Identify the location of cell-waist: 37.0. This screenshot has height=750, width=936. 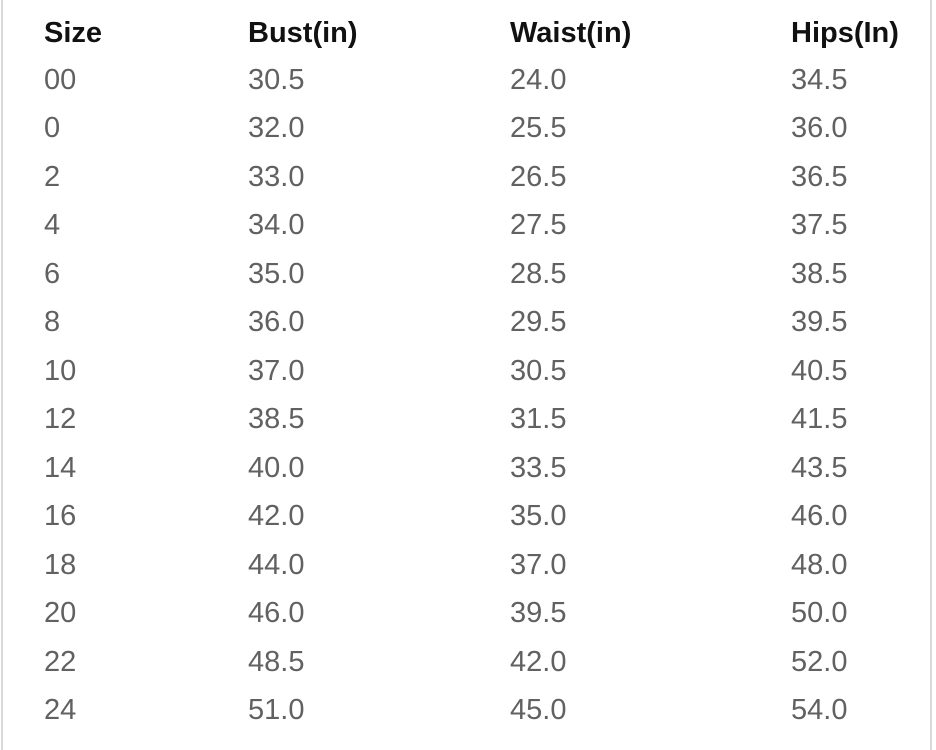
(538, 564).